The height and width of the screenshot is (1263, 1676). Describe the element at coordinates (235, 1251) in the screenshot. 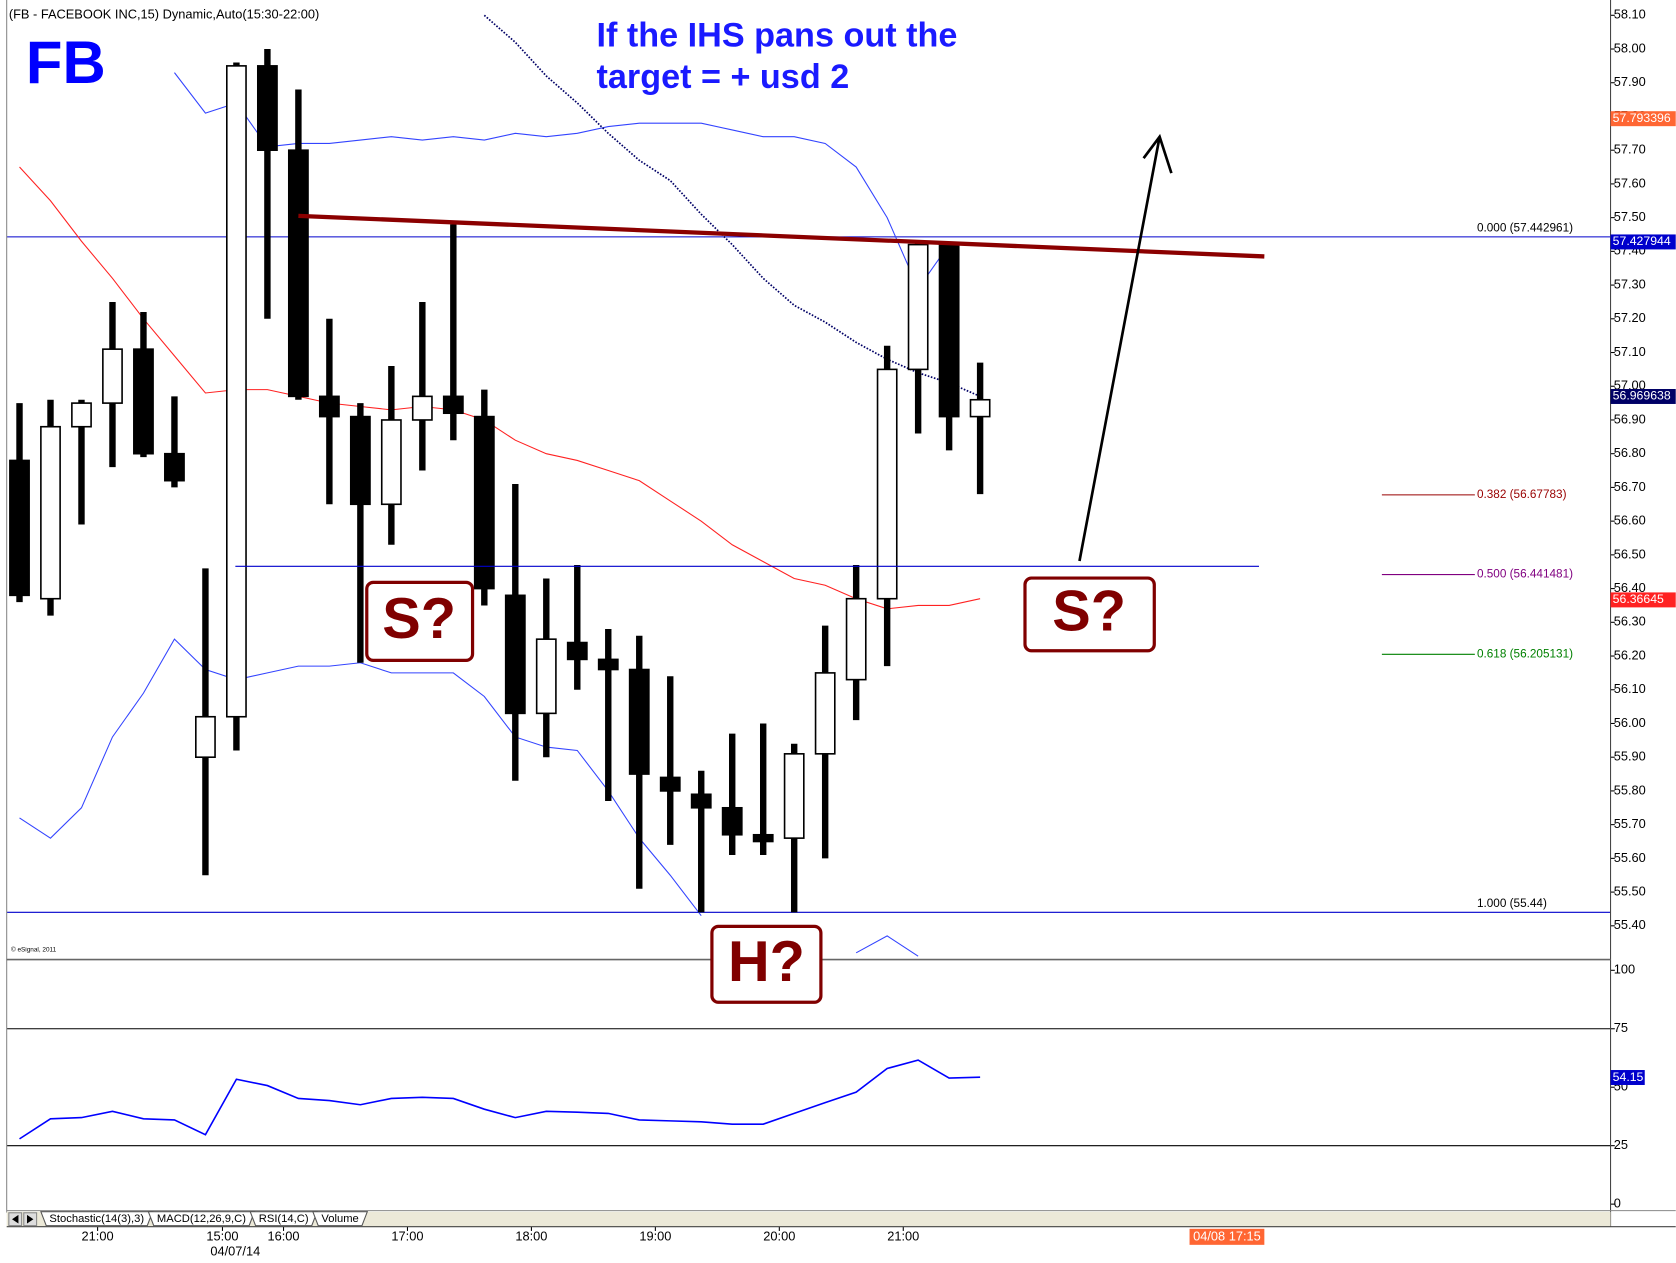

I see `date-label: 04/07/14` at that location.